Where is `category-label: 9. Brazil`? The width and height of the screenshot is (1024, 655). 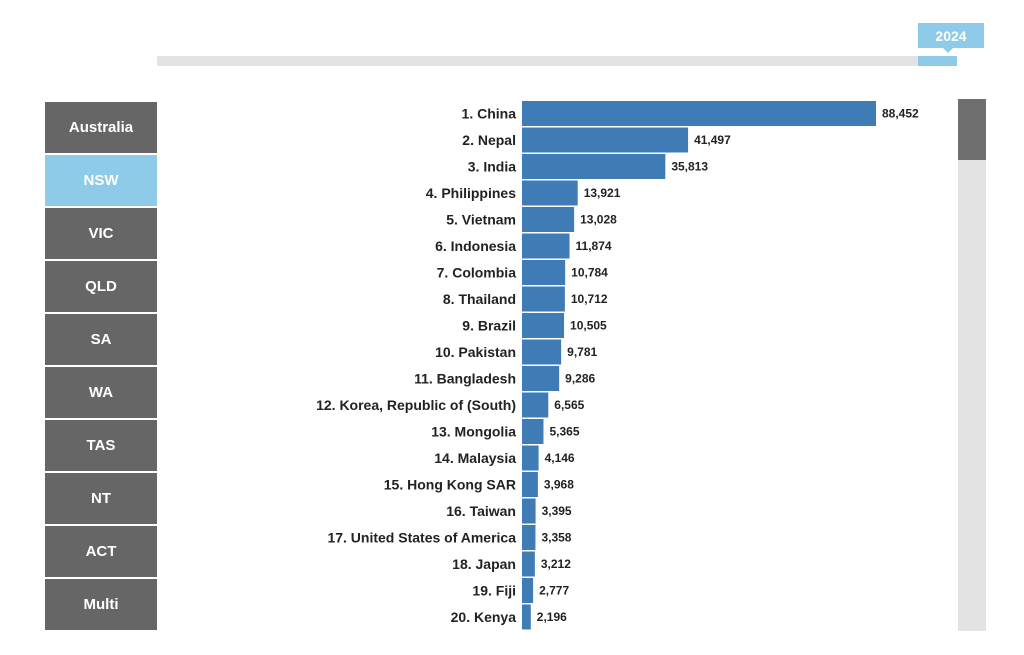 category-label: 9. Brazil is located at coordinates (489, 326).